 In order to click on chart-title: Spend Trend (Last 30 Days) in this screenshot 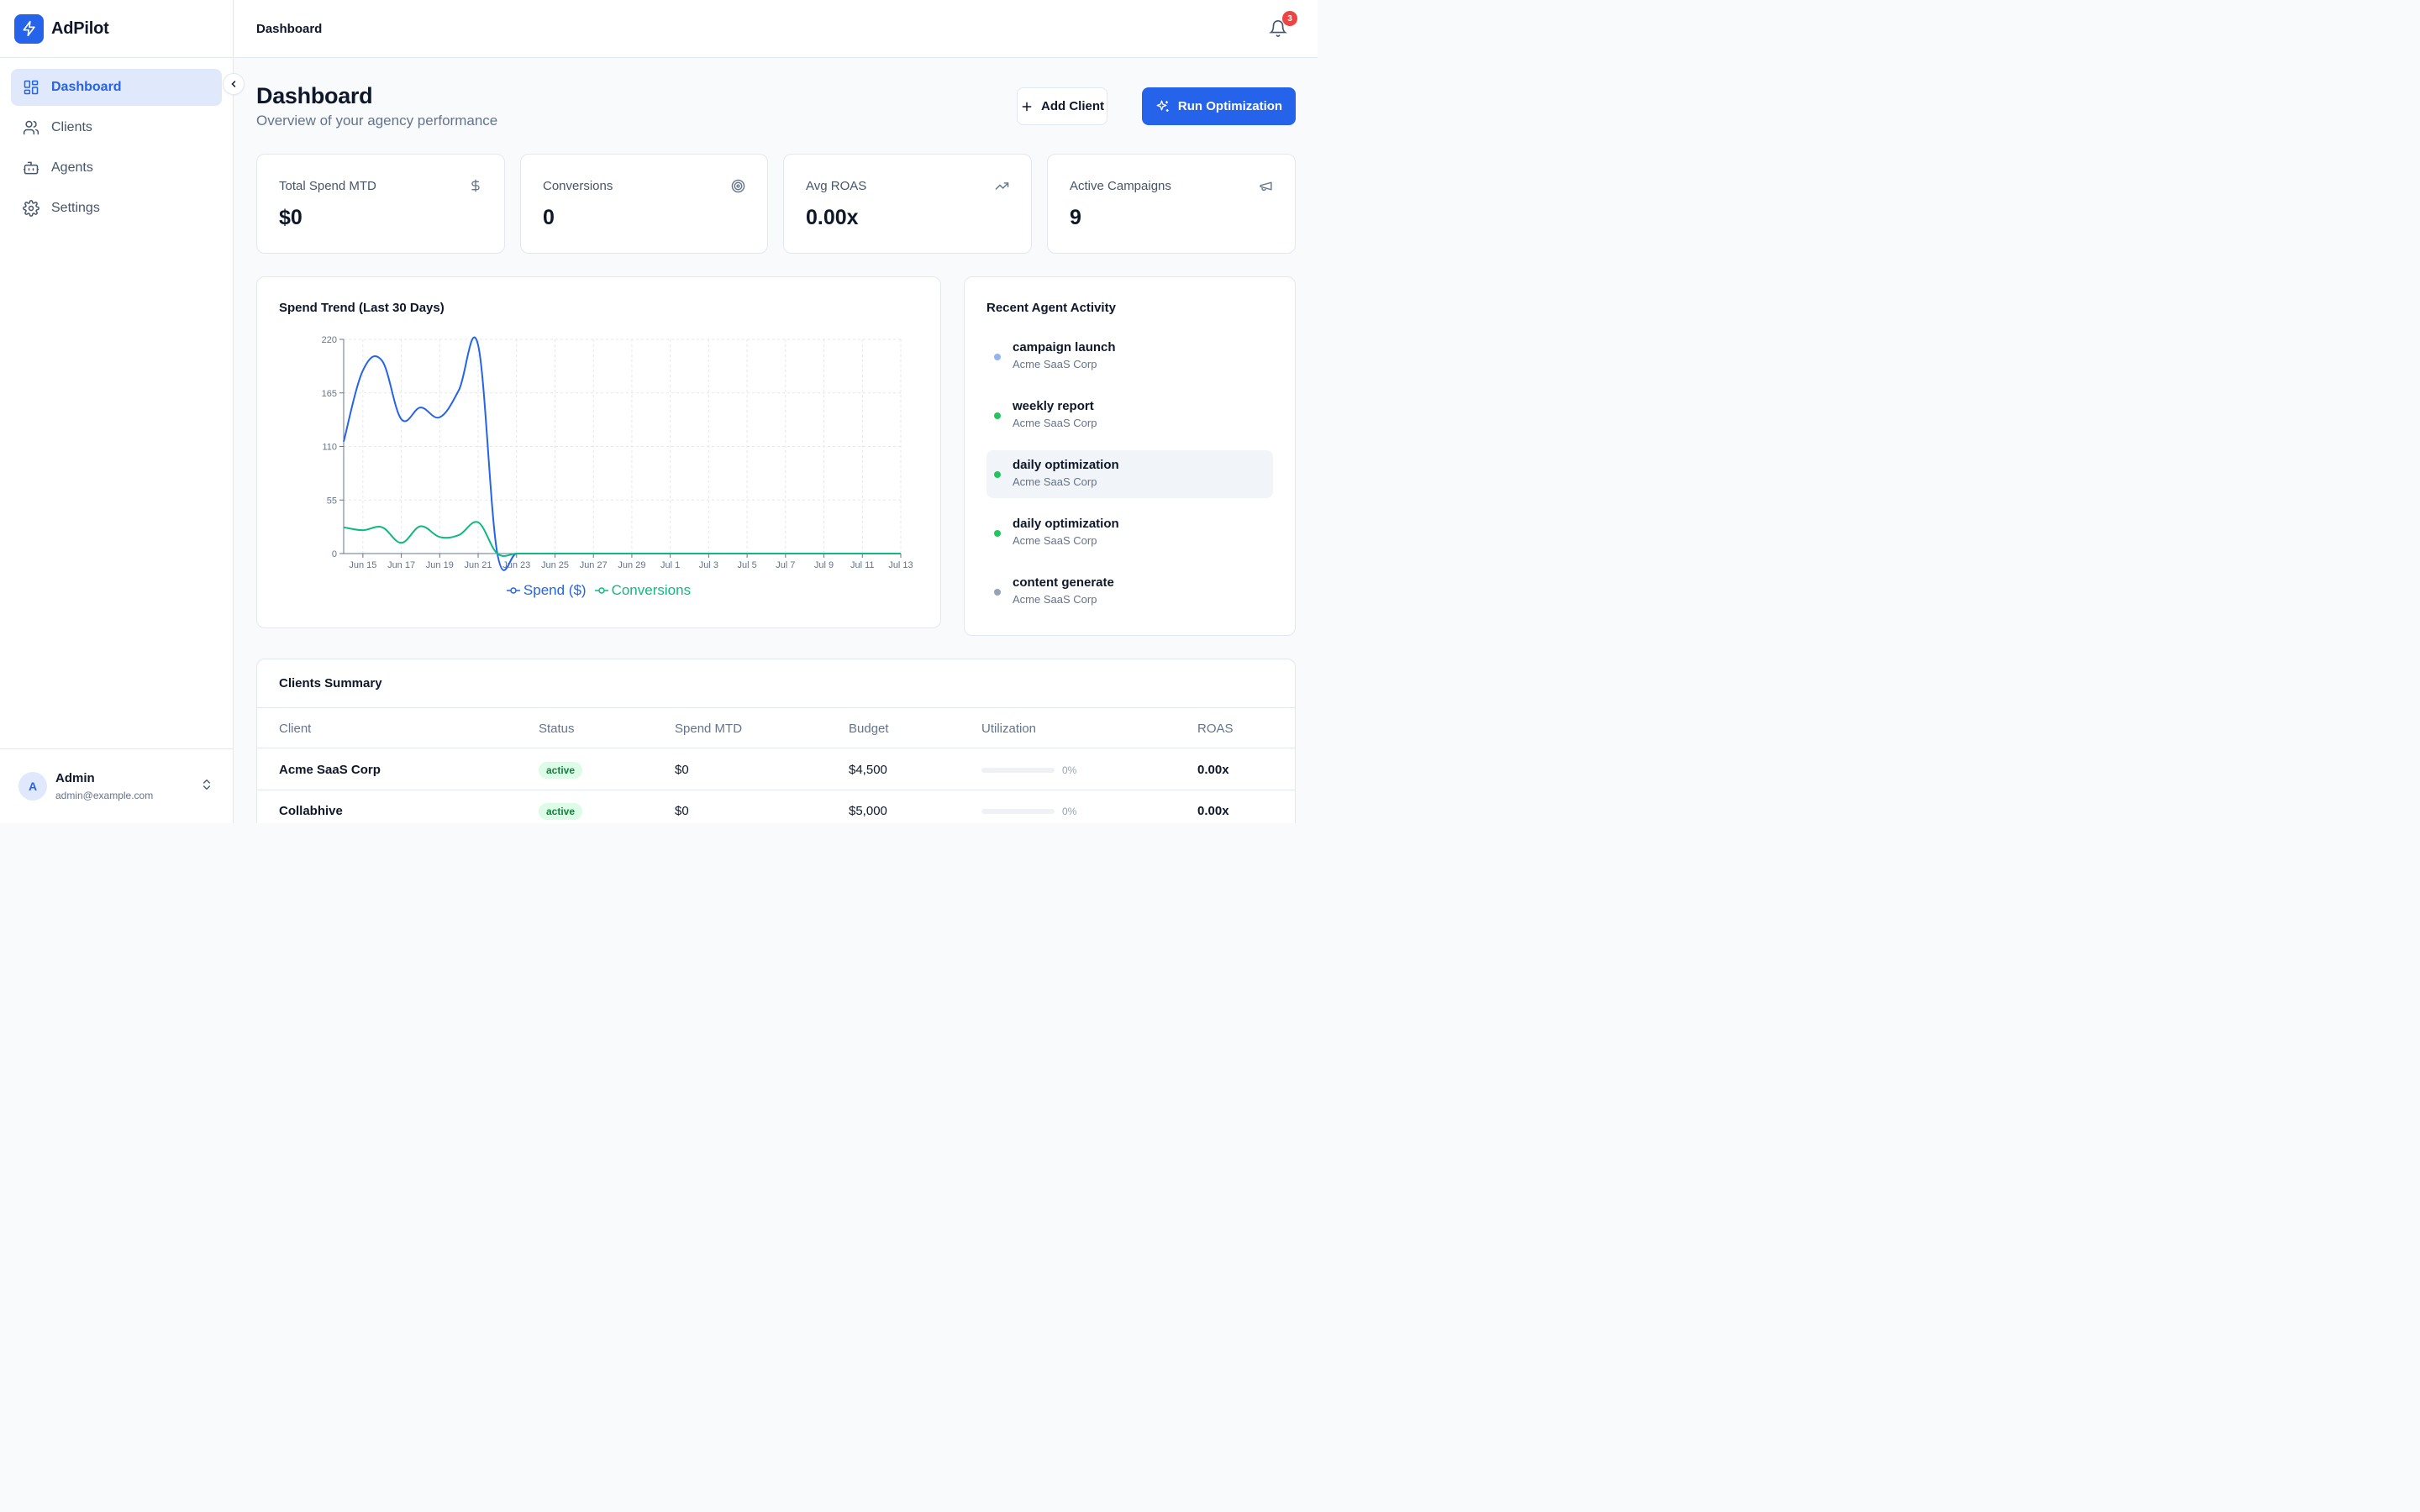, I will do `click(362, 308)`.